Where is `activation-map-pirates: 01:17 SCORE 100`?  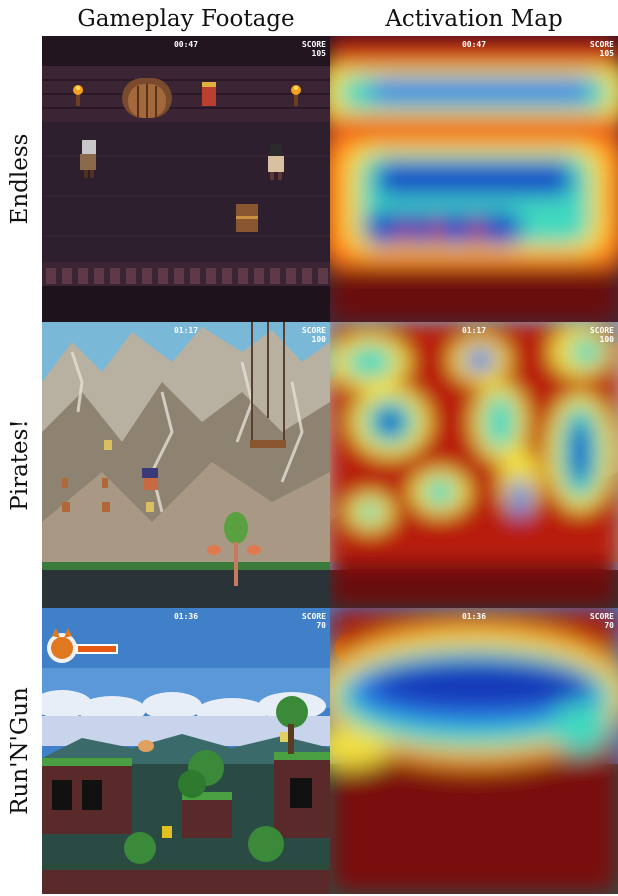 activation-map-pirates: 01:17 SCORE 100 is located at coordinates (474, 465).